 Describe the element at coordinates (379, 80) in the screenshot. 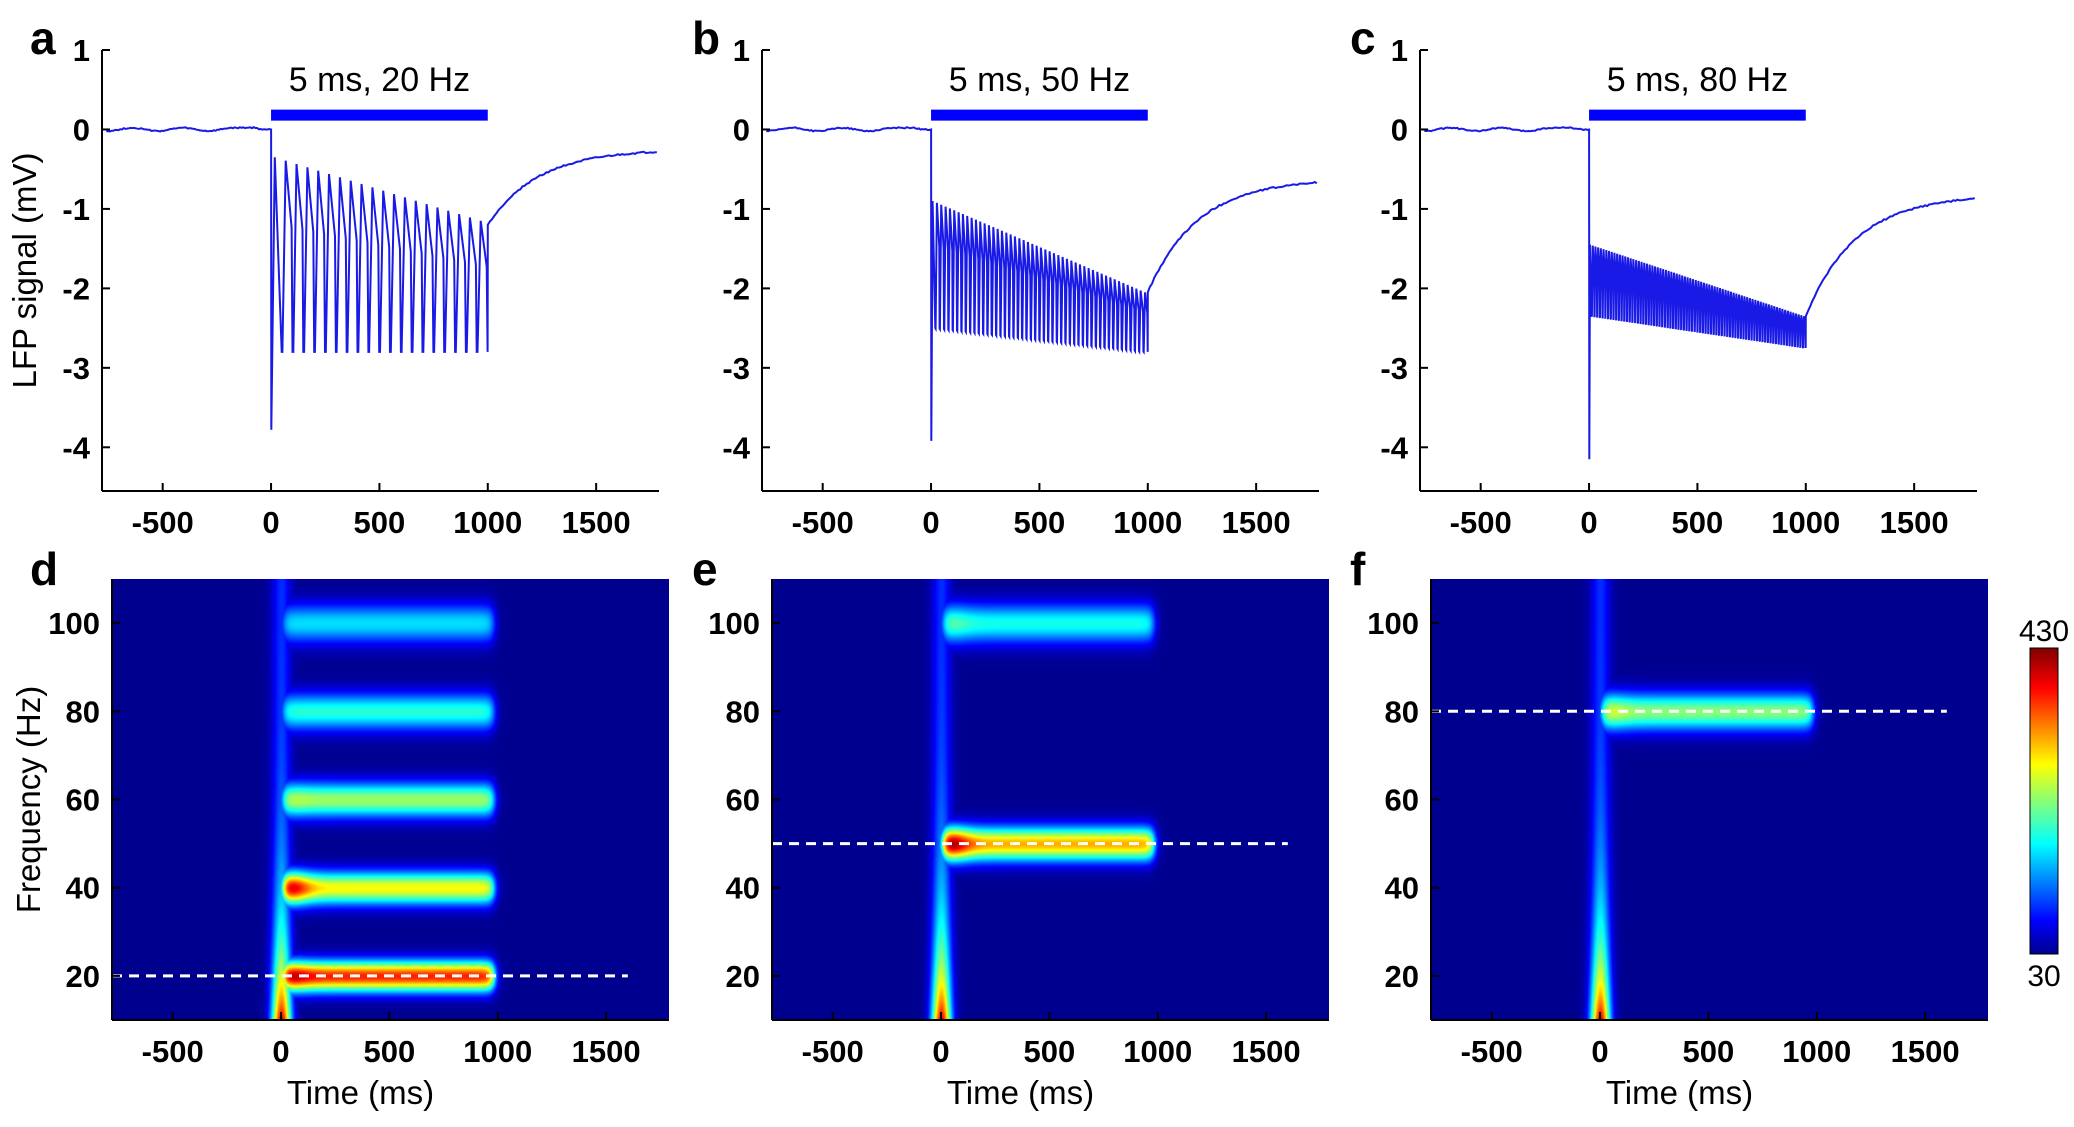

I see `stimulus-label: 5 ms, 20 Hz` at that location.